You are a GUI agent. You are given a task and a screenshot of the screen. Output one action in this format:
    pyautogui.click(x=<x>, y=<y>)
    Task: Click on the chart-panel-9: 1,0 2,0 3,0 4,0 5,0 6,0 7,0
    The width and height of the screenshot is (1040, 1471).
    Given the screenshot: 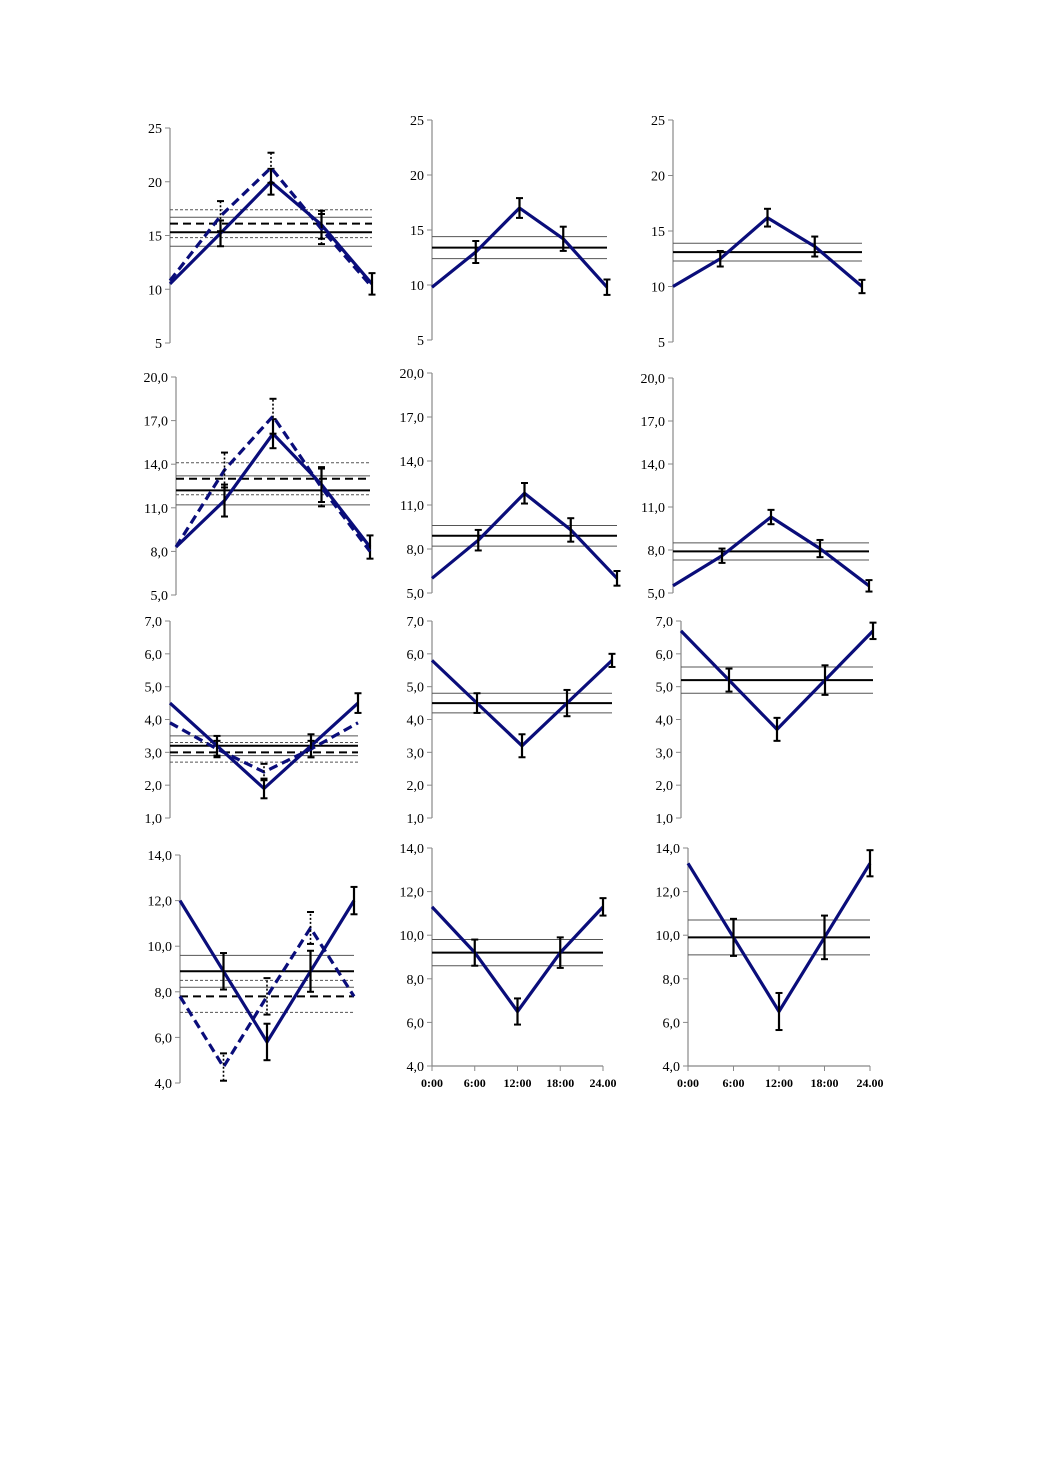 What is the action you would take?
    pyautogui.click(x=766, y=721)
    